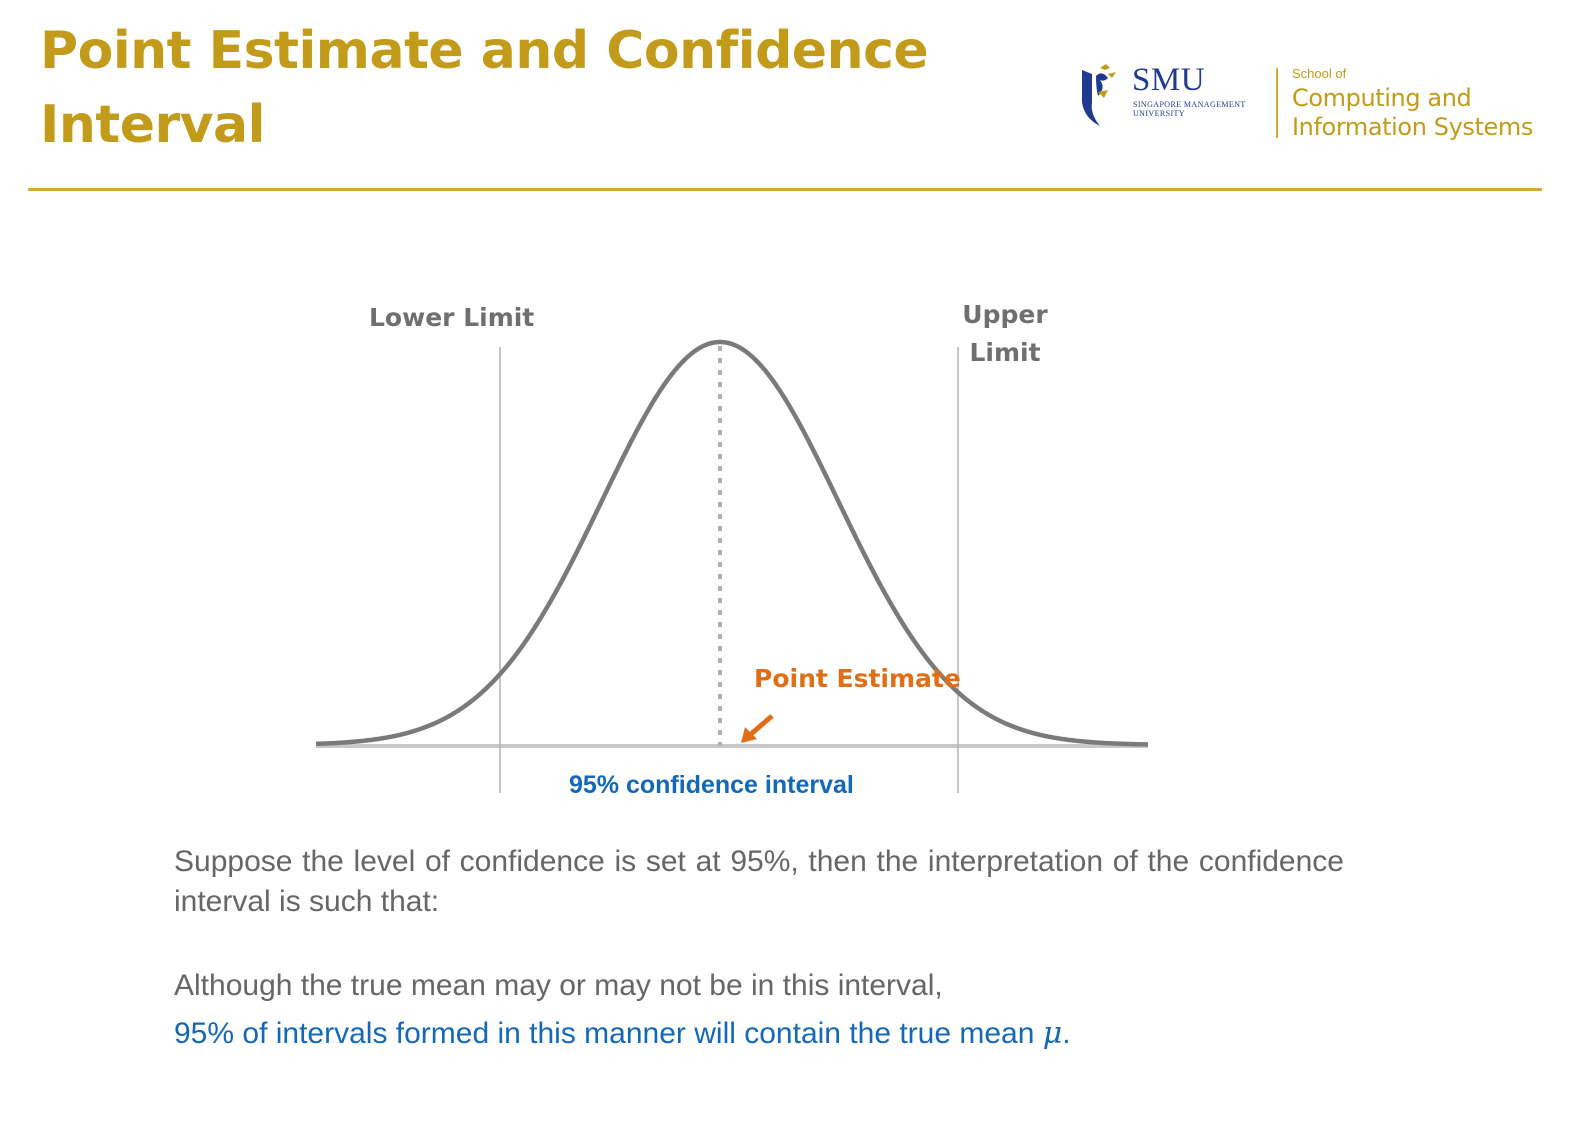  Describe the element at coordinates (1189, 104) in the screenshot. I see `university-name-line-1: SINGAPORE MANAGEMENT` at that location.